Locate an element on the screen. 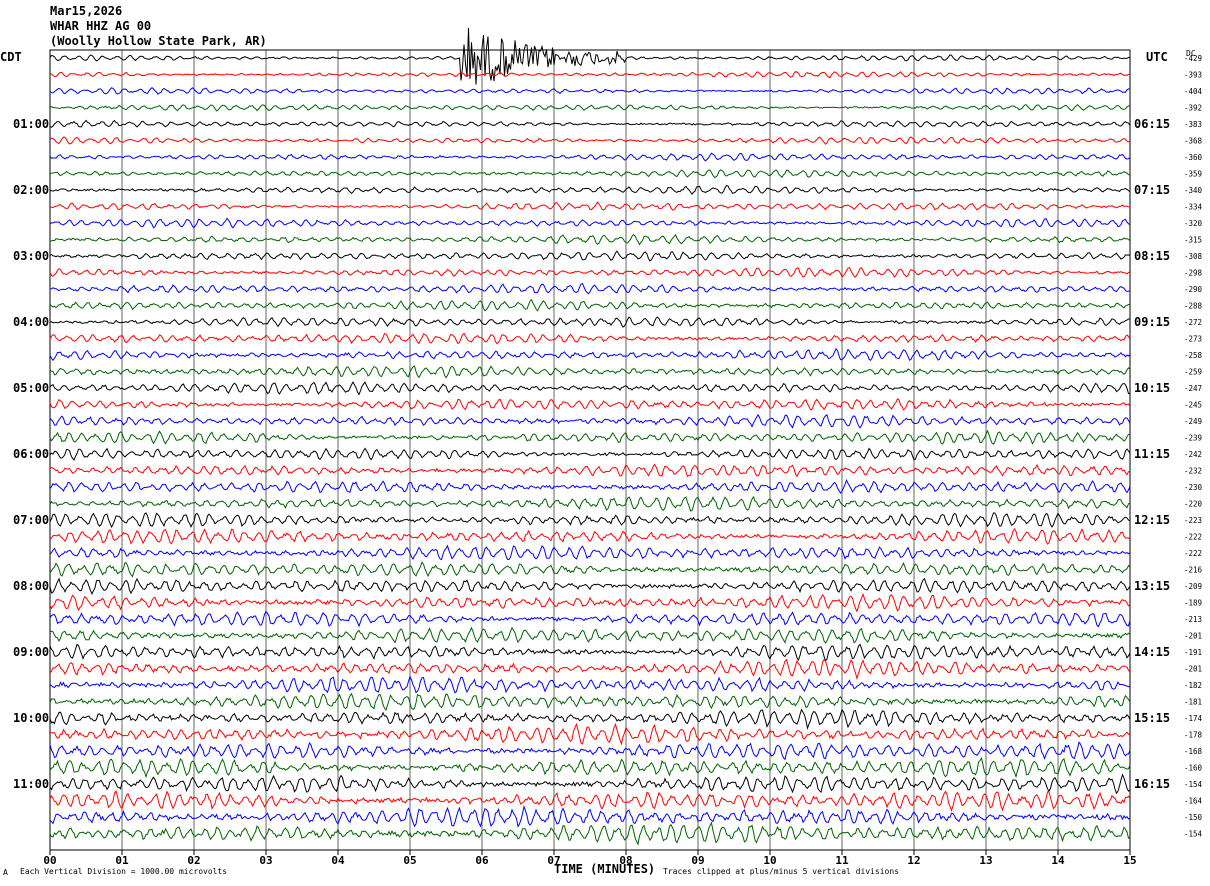  left-hour-label: 01:00 is located at coordinates (31, 124).